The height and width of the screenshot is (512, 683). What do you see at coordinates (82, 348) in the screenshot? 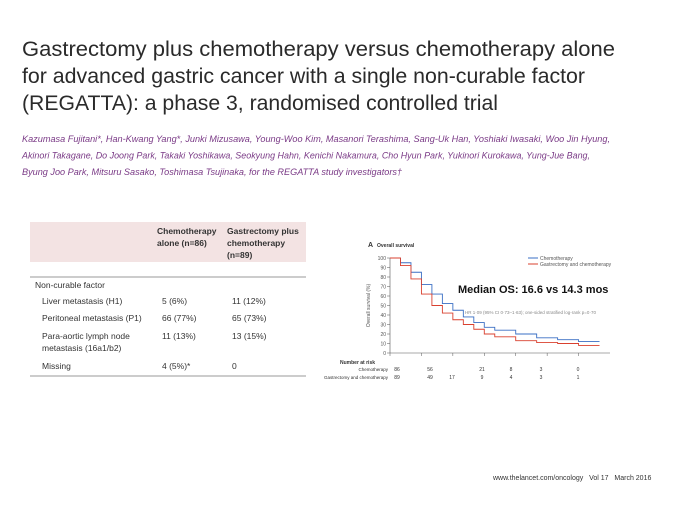
I see `row-label: metastasis (16a1/b2)` at bounding box center [82, 348].